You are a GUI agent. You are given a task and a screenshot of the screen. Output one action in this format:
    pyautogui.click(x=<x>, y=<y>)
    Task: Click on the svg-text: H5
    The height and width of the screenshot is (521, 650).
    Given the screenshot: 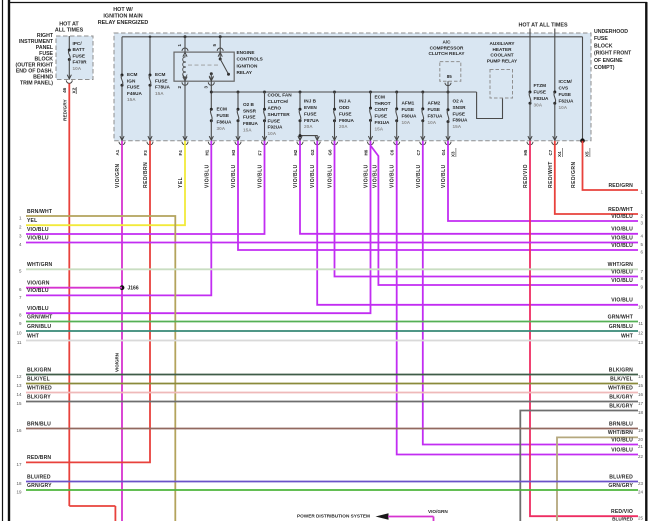 What is the action you would take?
    pyautogui.click(x=525, y=152)
    